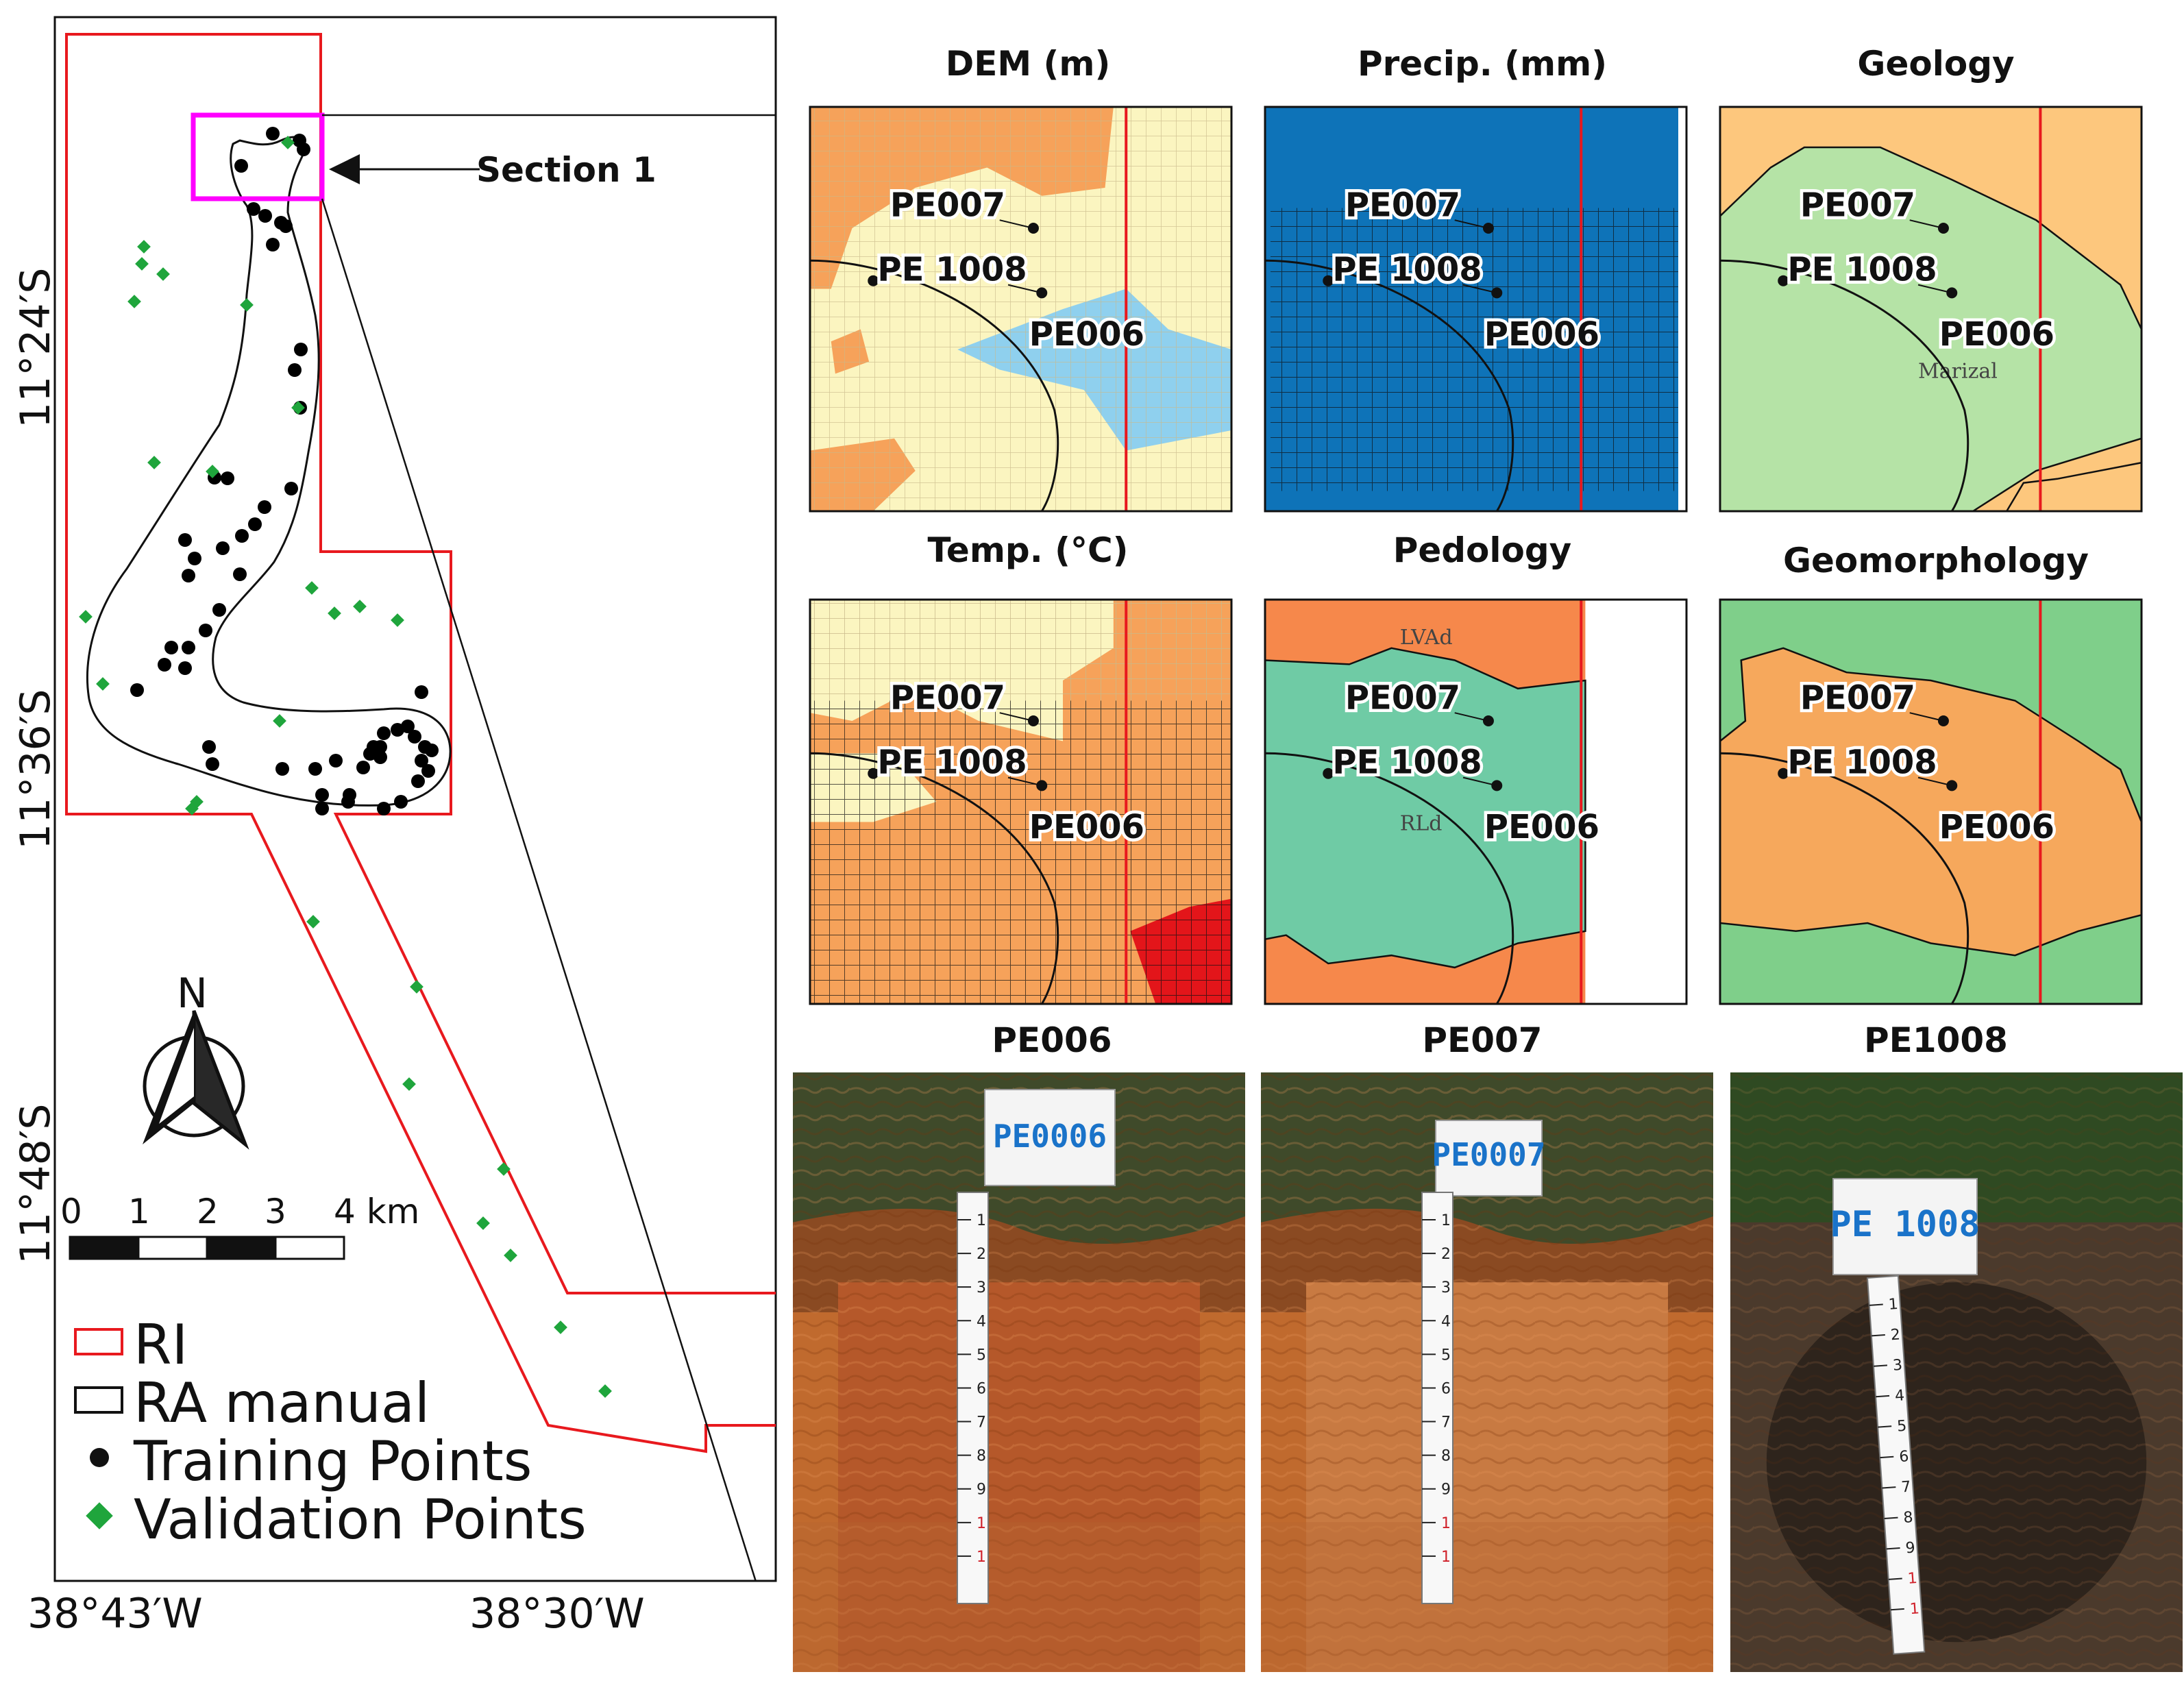 The width and height of the screenshot is (2184, 1683). I want to click on tape-mark: 6, so click(1903, 1457).